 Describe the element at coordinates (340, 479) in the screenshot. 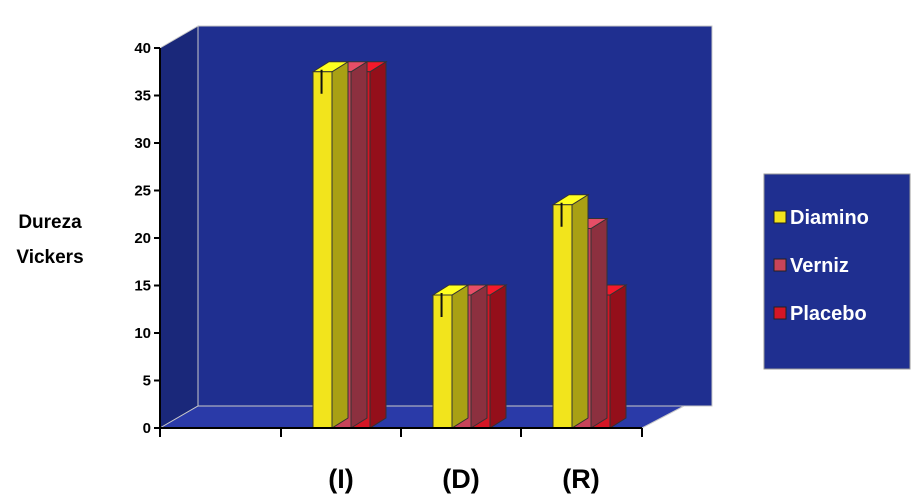

I see `x-category-label: (I)` at that location.